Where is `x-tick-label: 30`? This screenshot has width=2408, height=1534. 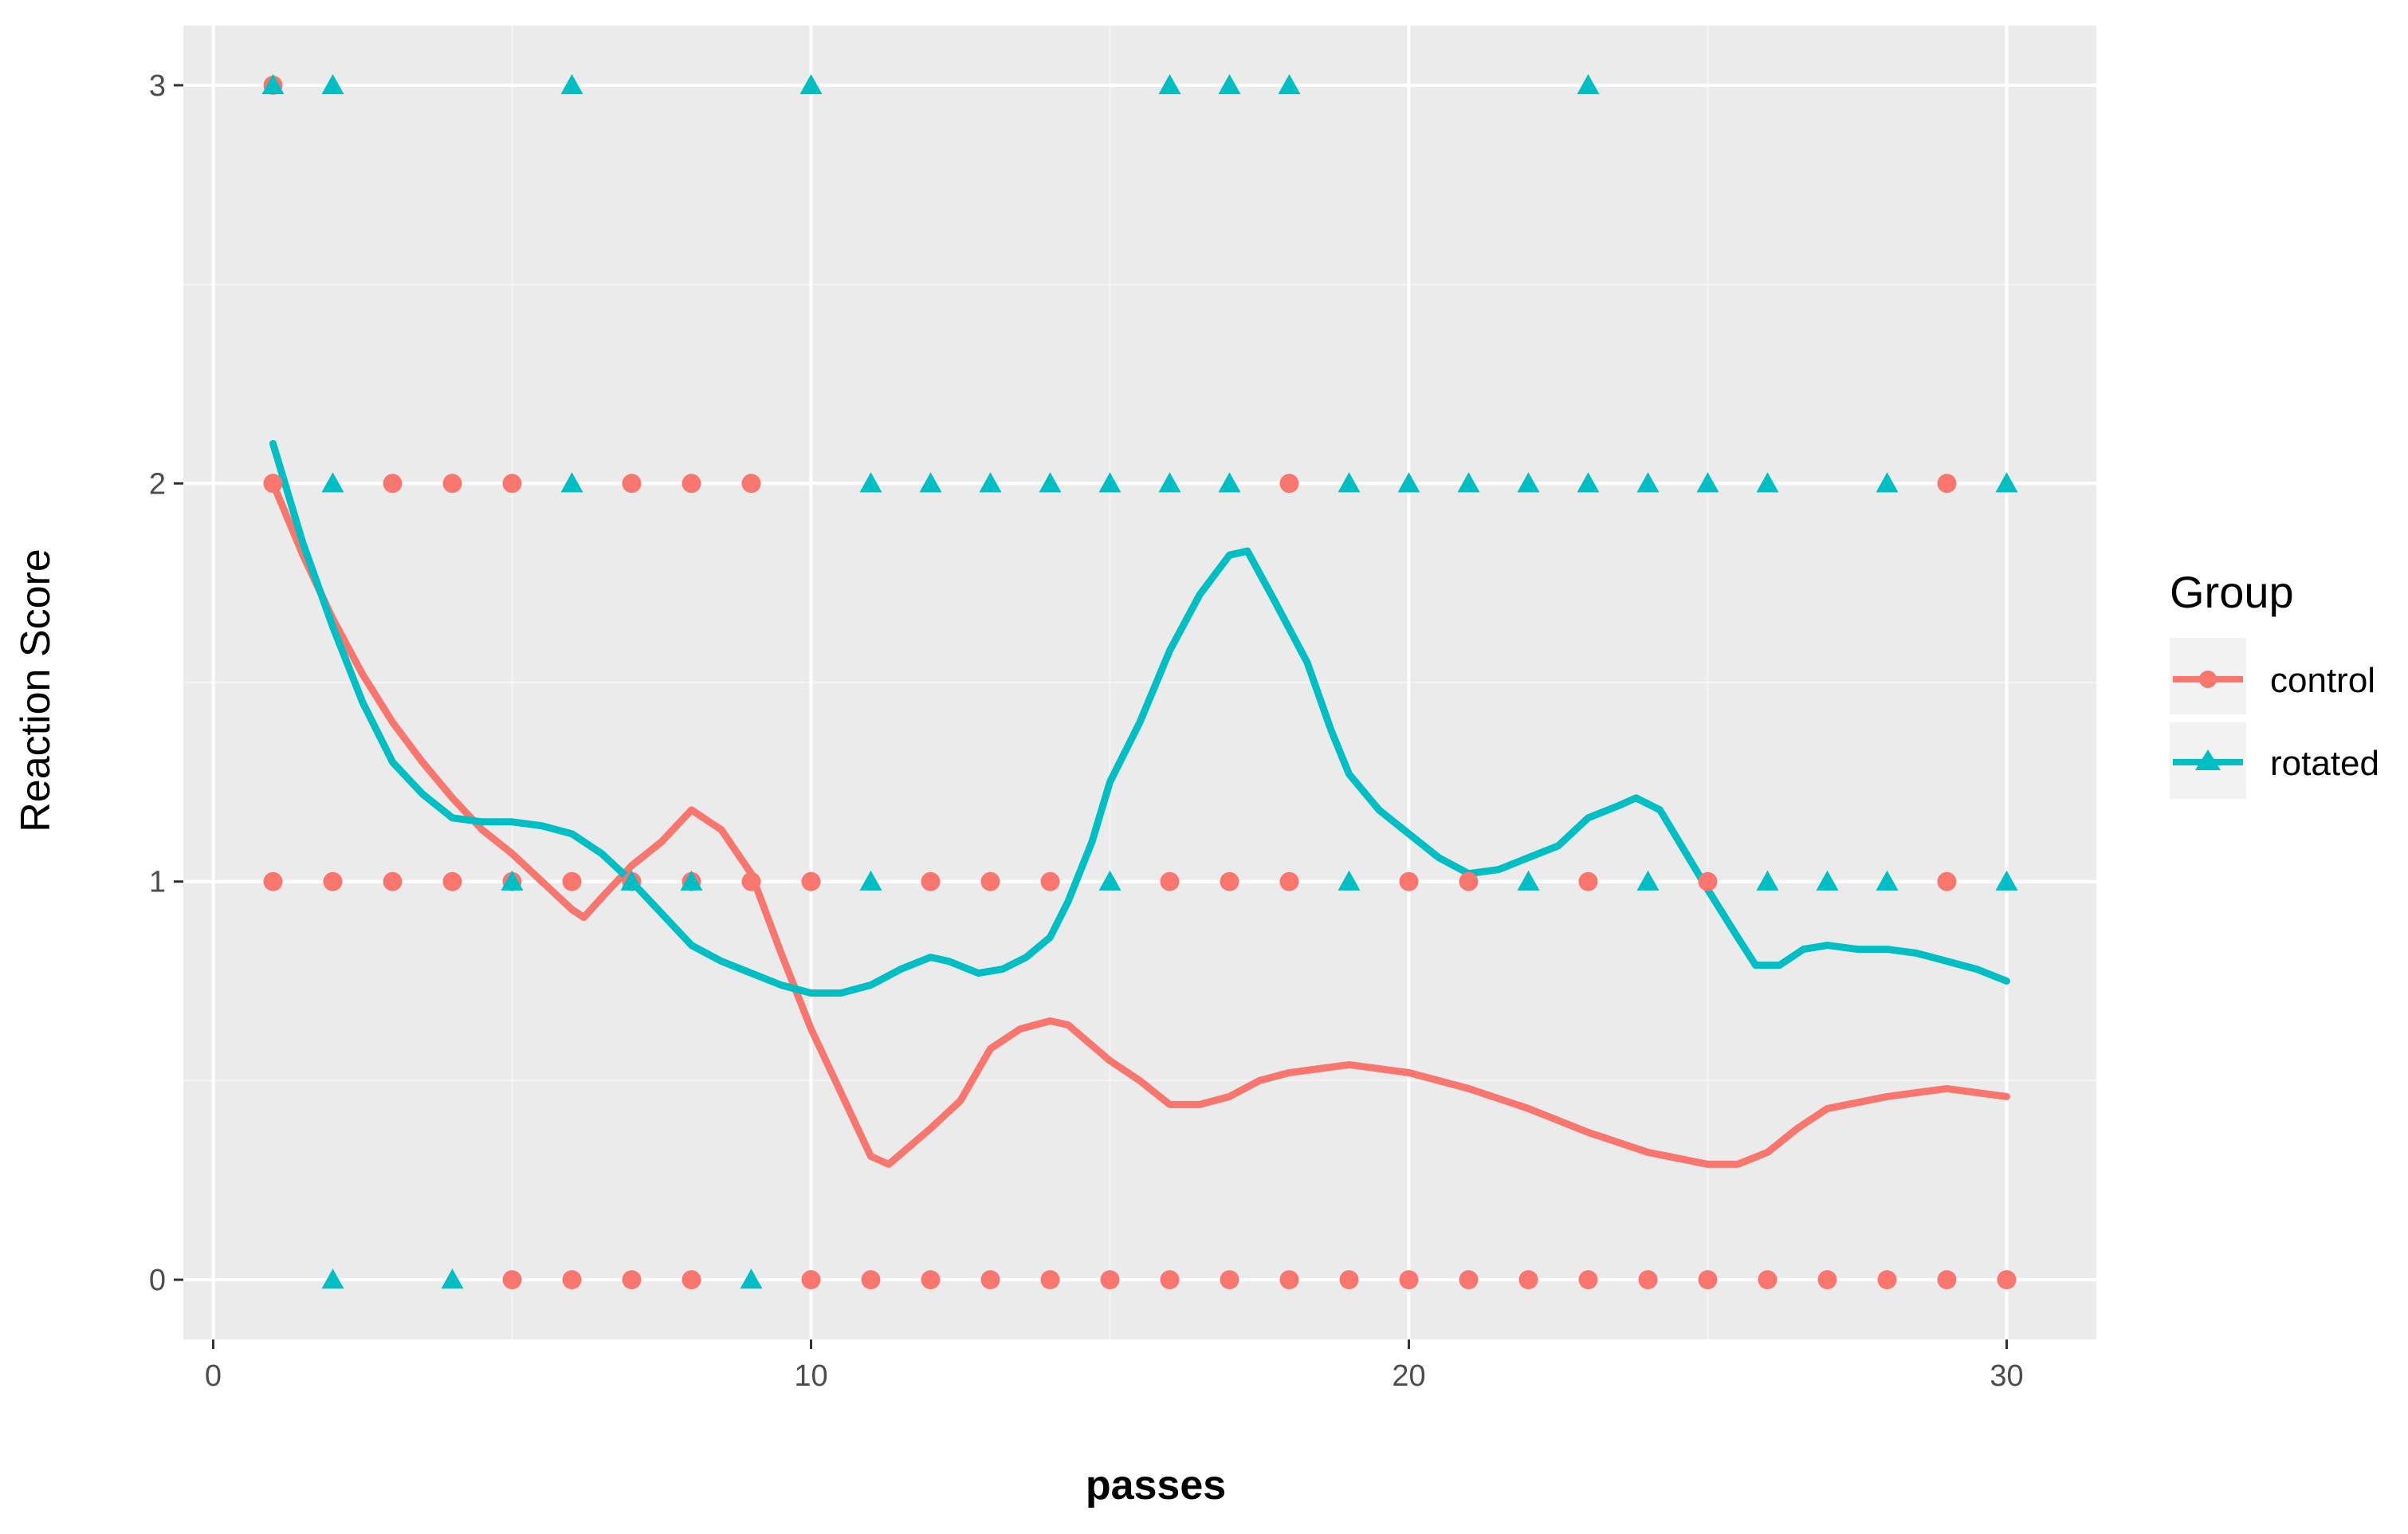
x-tick-label: 30 is located at coordinates (2007, 1376).